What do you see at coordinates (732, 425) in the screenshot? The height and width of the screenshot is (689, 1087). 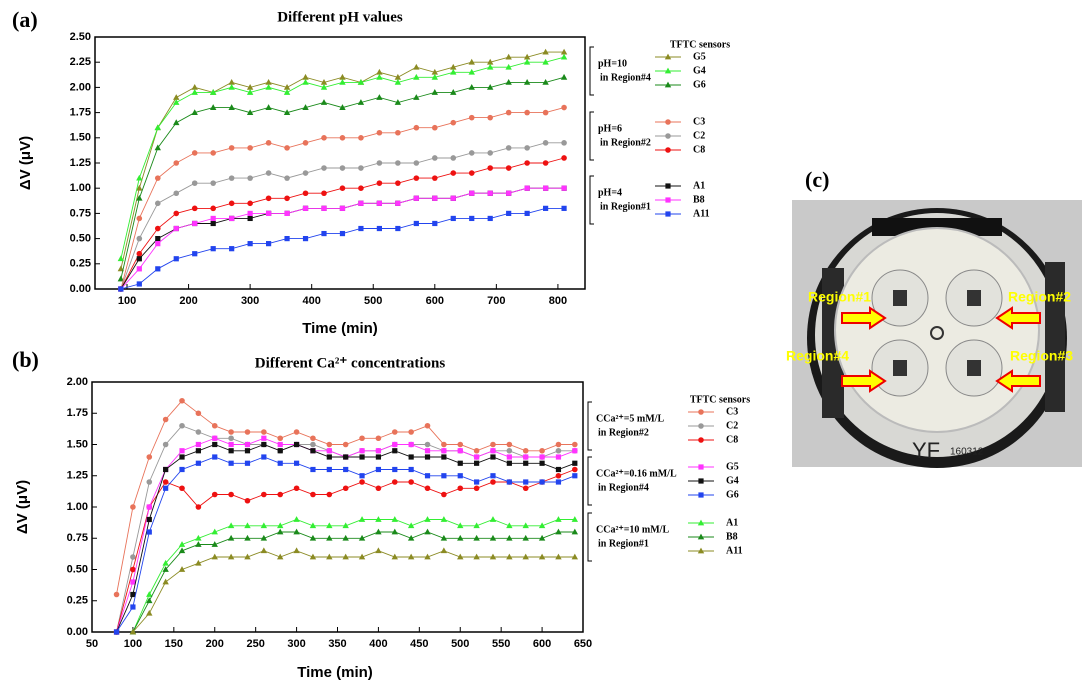 I see `legend-label: C2` at bounding box center [732, 425].